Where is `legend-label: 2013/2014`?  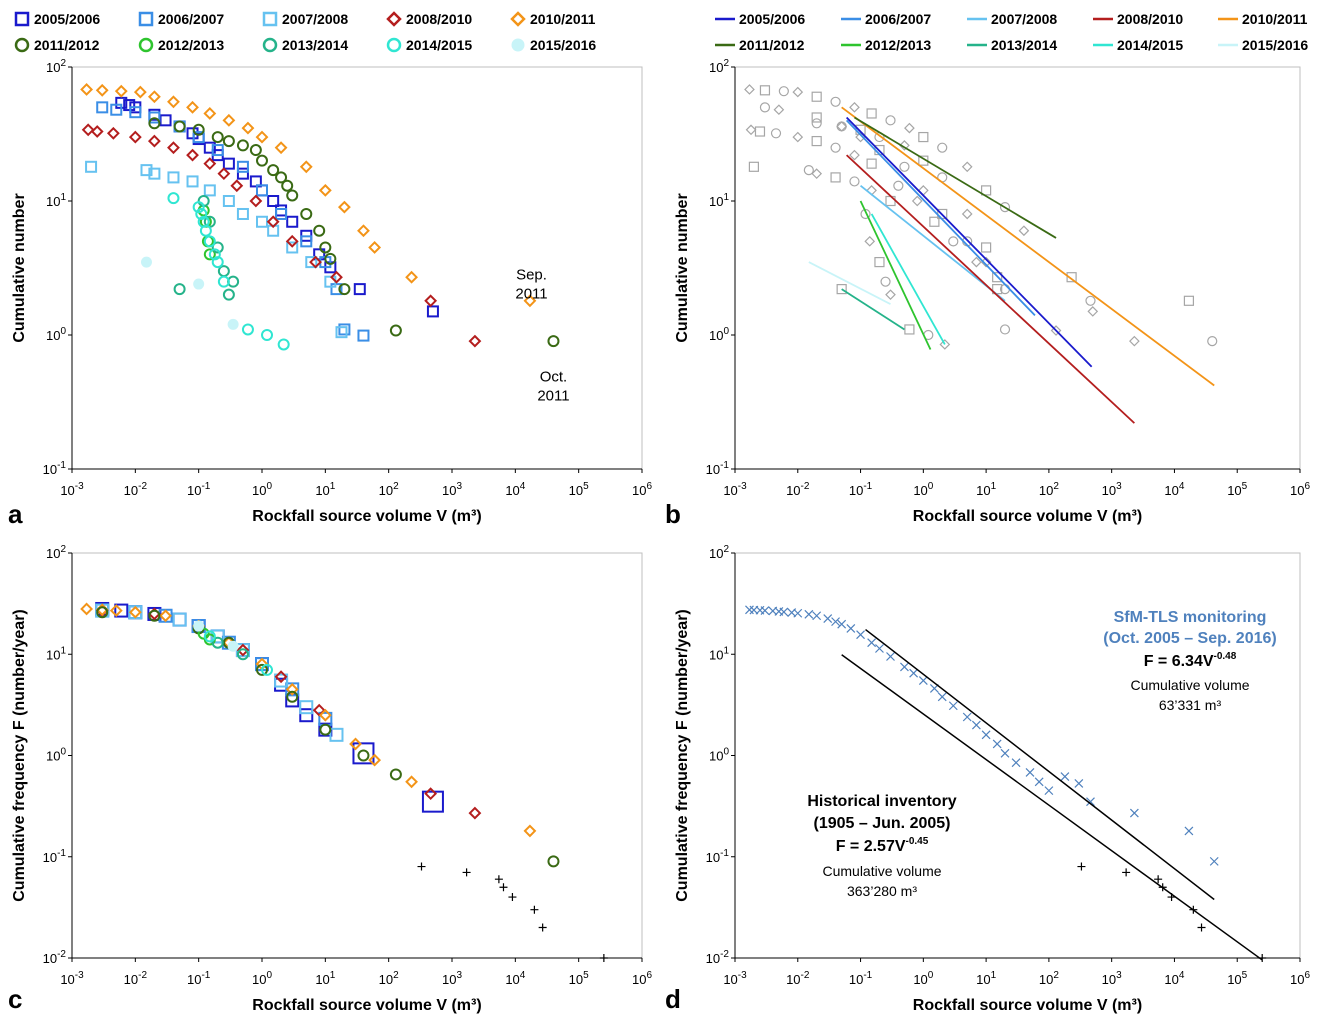
legend-label: 2013/2014 is located at coordinates (1024, 45).